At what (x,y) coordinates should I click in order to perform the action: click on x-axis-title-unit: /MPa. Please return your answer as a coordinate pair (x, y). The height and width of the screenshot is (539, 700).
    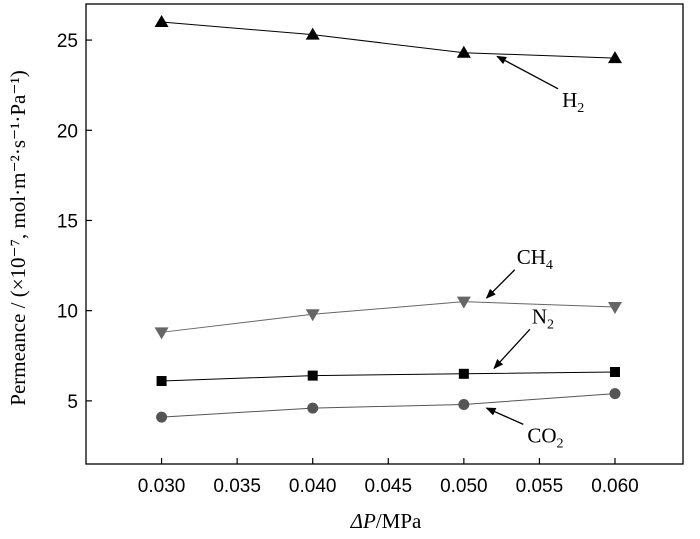
    Looking at the image, I should click on (399, 521).